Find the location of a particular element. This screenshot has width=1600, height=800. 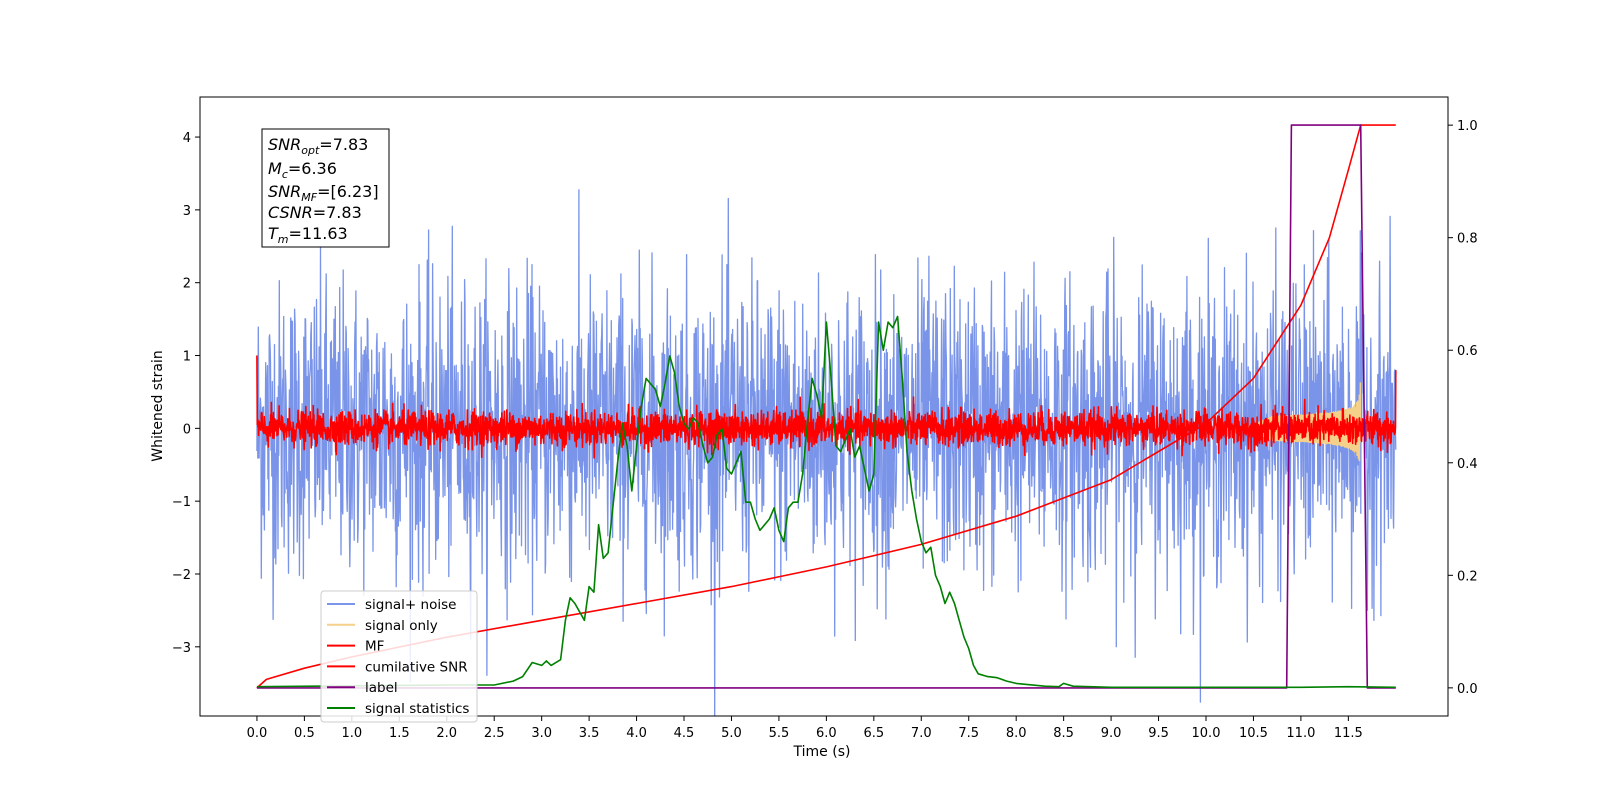

x-tick-label: 9.0 is located at coordinates (1111, 733).